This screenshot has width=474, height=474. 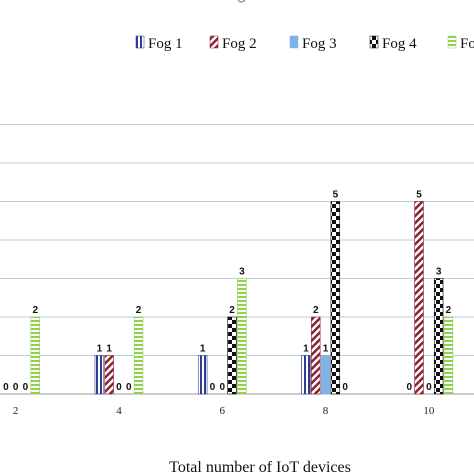 I want to click on x-tick-label: 4, so click(x=119, y=411).